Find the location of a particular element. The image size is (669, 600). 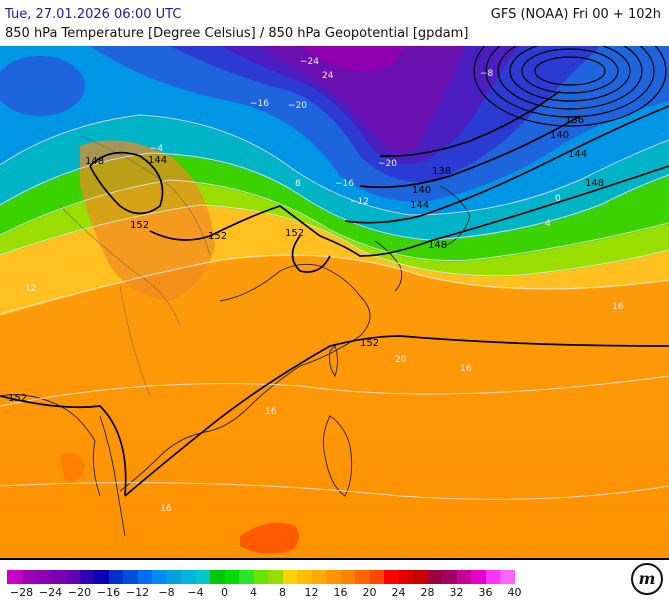

legend-tick-label: 8 is located at coordinates (282, 592).